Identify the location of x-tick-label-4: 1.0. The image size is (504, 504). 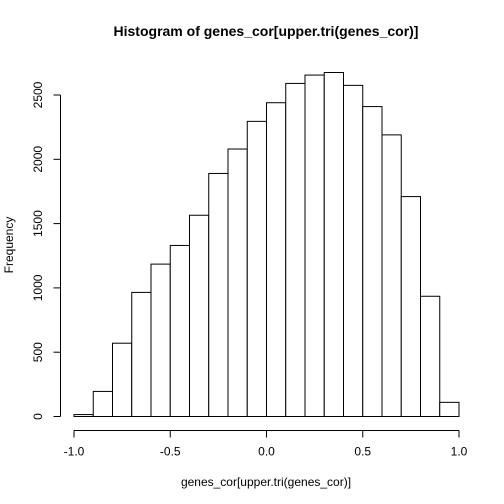
(459, 452).